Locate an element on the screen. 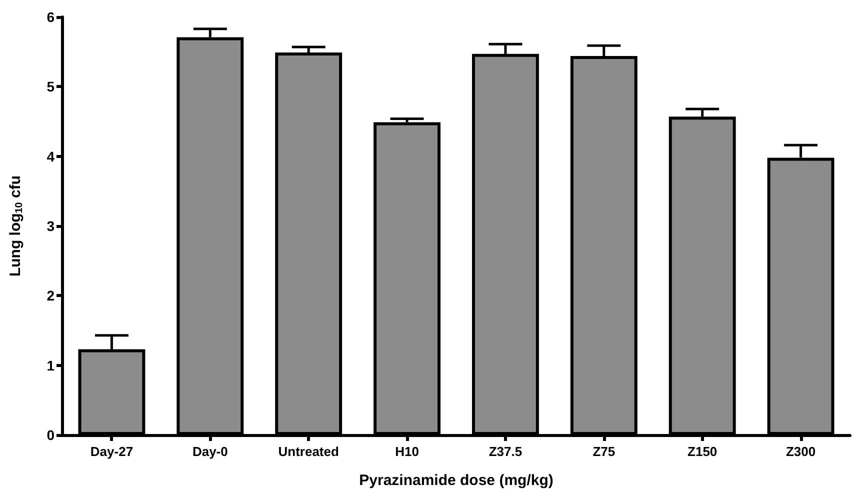  y-tick-label: 6 is located at coordinates (50, 17).